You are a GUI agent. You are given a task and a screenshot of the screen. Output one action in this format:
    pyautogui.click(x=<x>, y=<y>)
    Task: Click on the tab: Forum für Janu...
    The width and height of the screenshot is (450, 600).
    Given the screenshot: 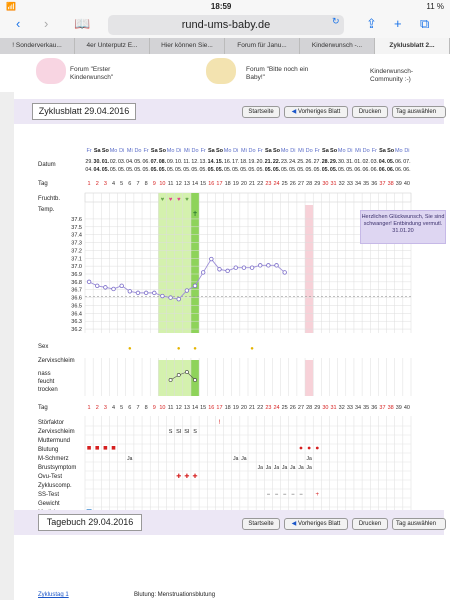 What is the action you would take?
    pyautogui.click(x=262, y=46)
    